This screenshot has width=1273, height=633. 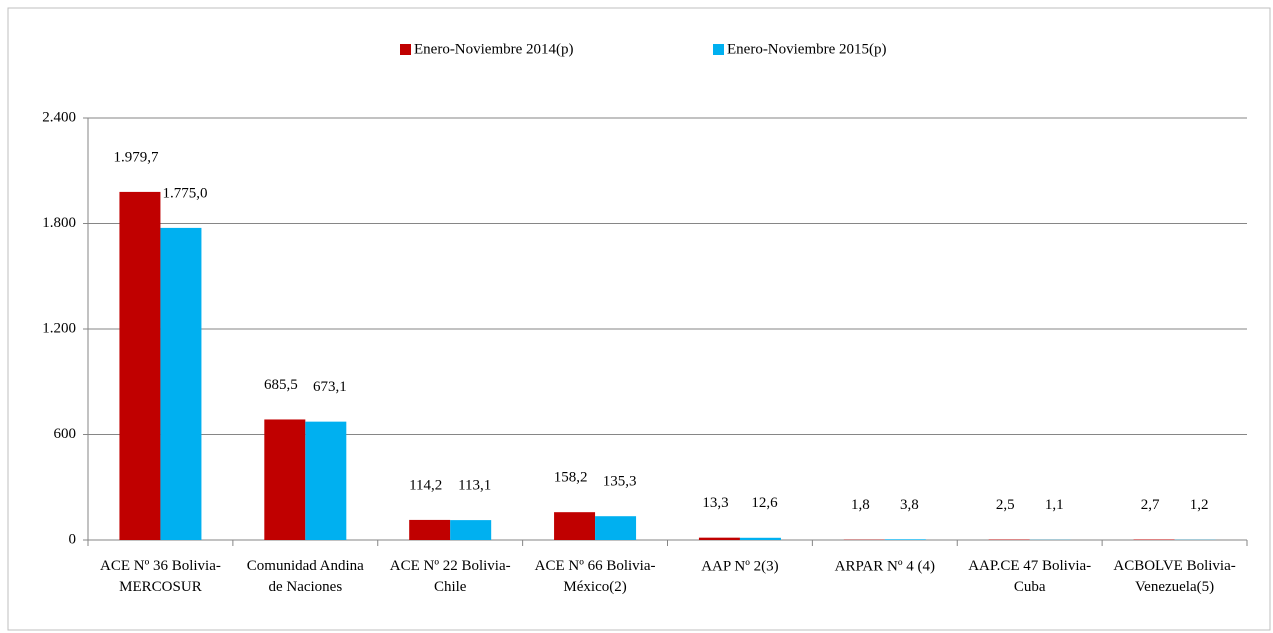 What do you see at coordinates (1174, 576) in the screenshot?
I see `x-tick-label: ACBOLVE Bolivia-Venezuela(5)` at bounding box center [1174, 576].